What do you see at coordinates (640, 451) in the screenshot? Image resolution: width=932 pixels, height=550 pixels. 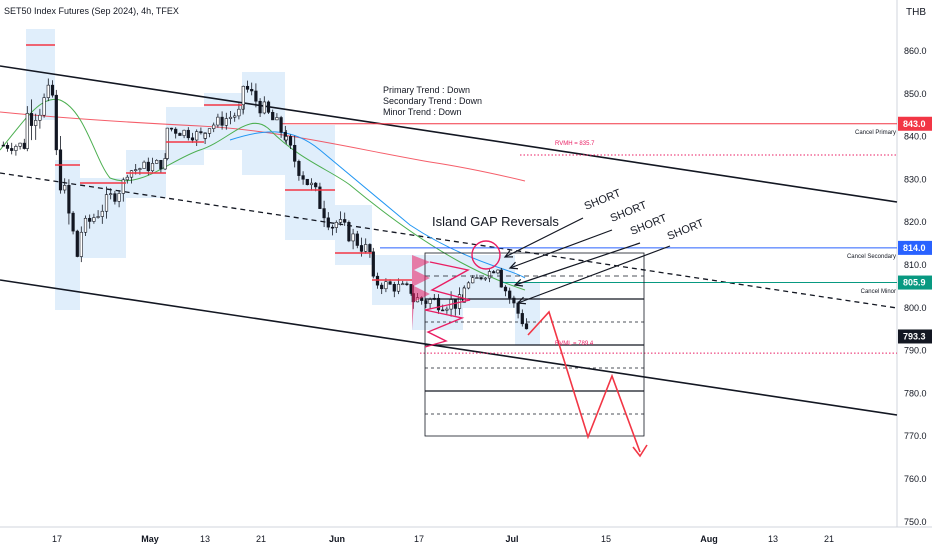 I see `projection-arrowhead` at bounding box center [640, 451].